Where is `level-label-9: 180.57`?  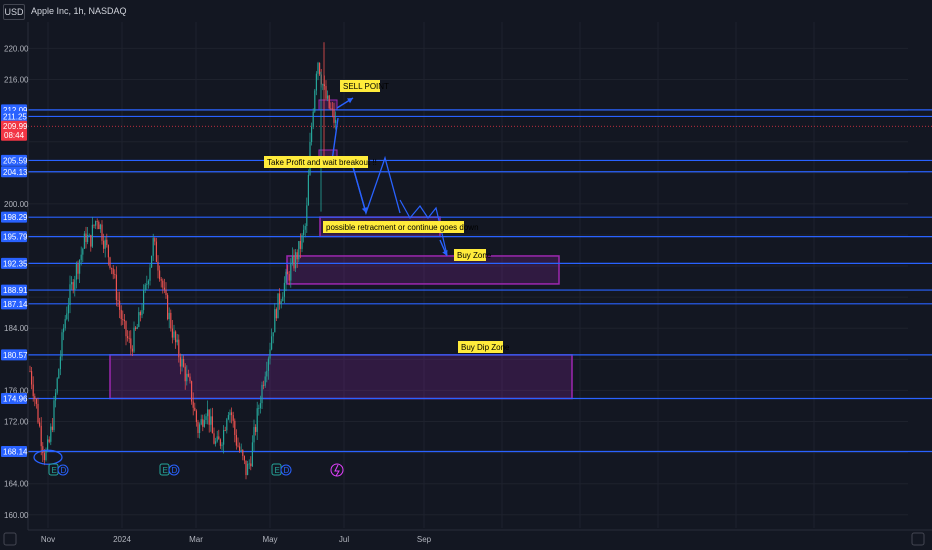 level-label-9: 180.57 is located at coordinates (15, 355).